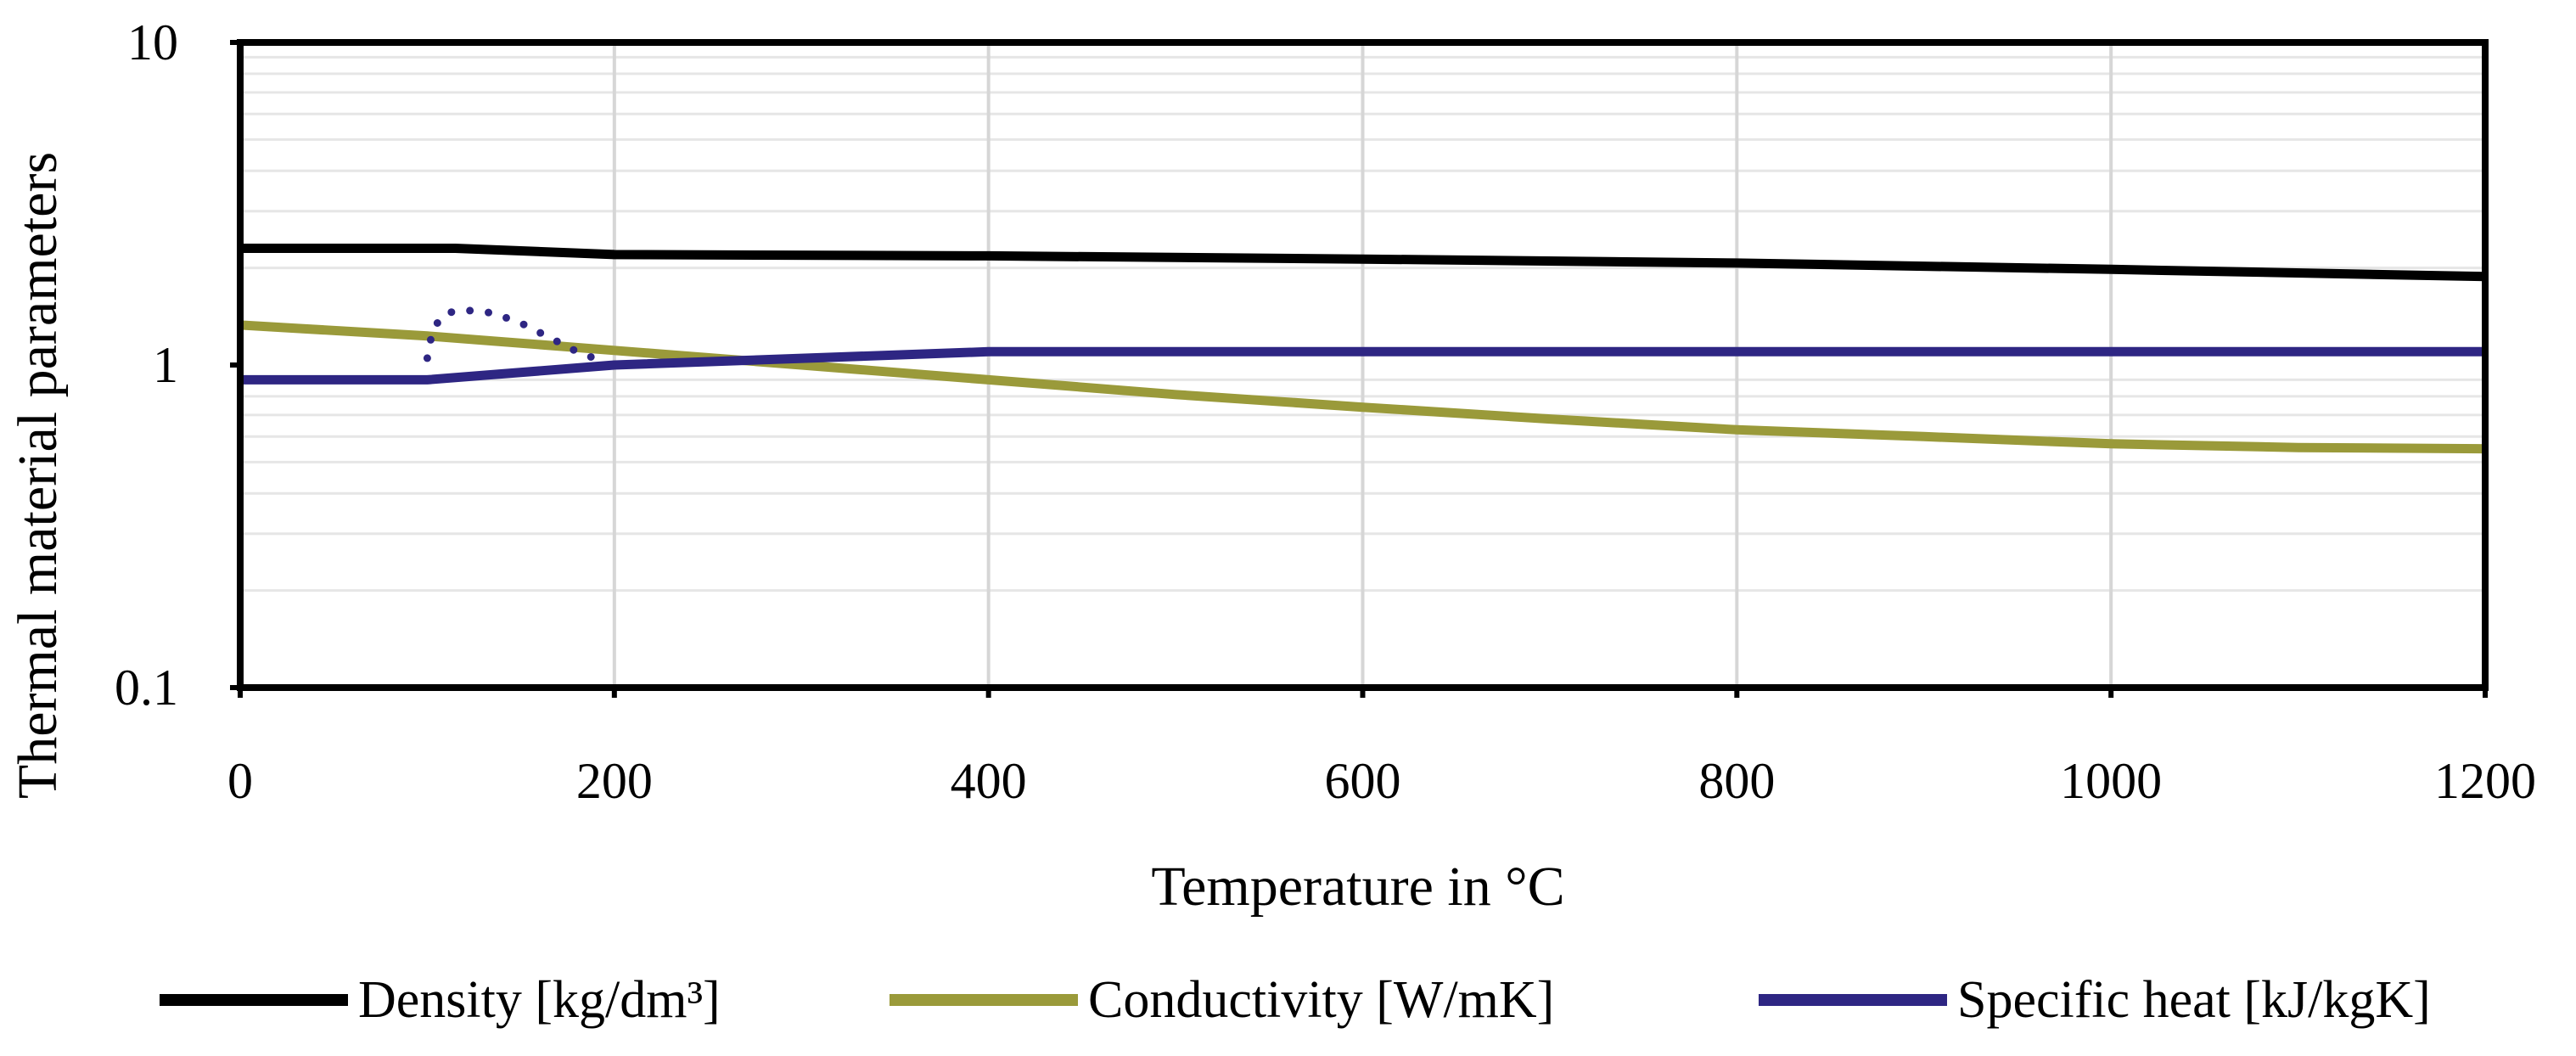 This screenshot has height=1056, width=2576. Describe the element at coordinates (165, 365) in the screenshot. I see `y-tick-label: 1` at that location.